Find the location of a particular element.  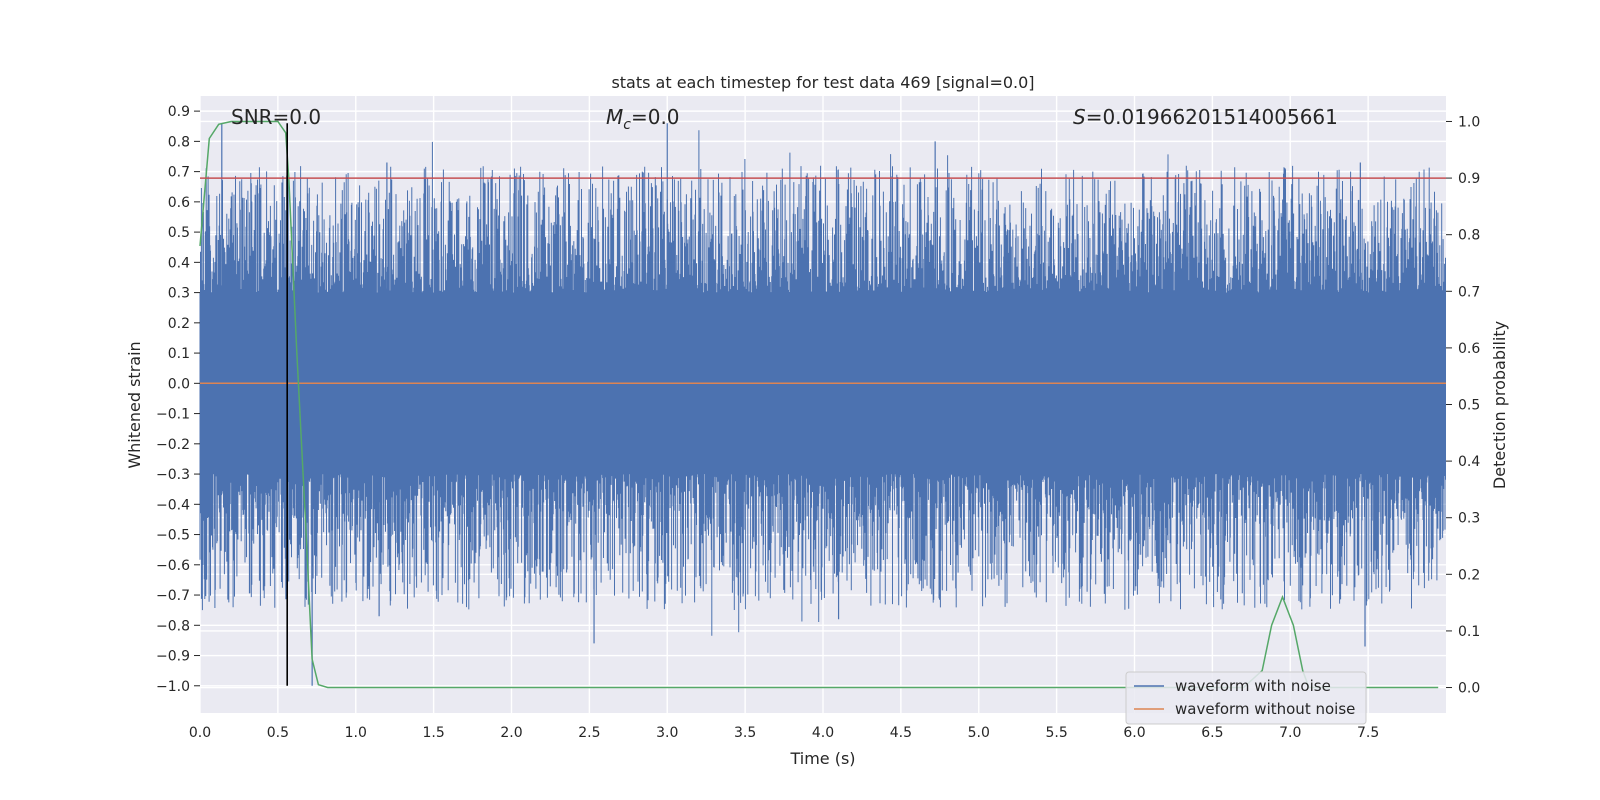

x-tick-label: 3.0 is located at coordinates (667, 733).